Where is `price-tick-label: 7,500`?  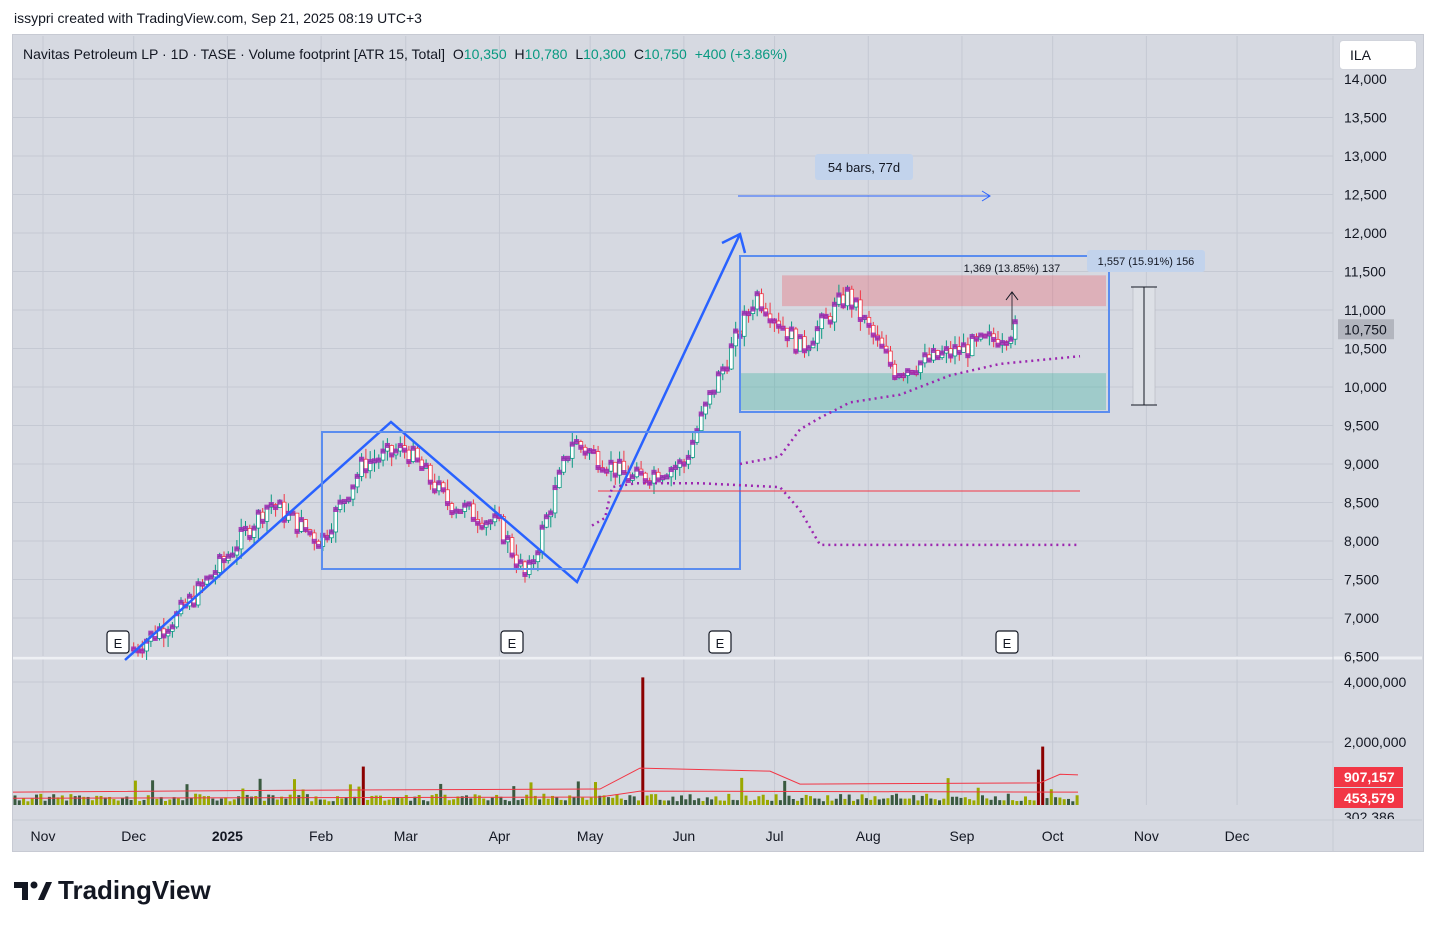 price-tick-label: 7,500 is located at coordinates (1361, 580).